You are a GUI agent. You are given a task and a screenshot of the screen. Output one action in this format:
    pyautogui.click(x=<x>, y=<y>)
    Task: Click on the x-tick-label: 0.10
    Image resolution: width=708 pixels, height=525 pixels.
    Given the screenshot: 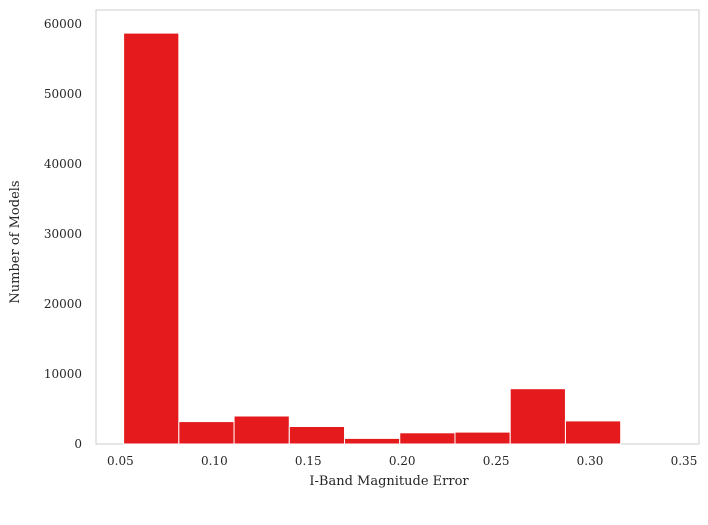 What is the action you would take?
    pyautogui.click(x=214, y=461)
    